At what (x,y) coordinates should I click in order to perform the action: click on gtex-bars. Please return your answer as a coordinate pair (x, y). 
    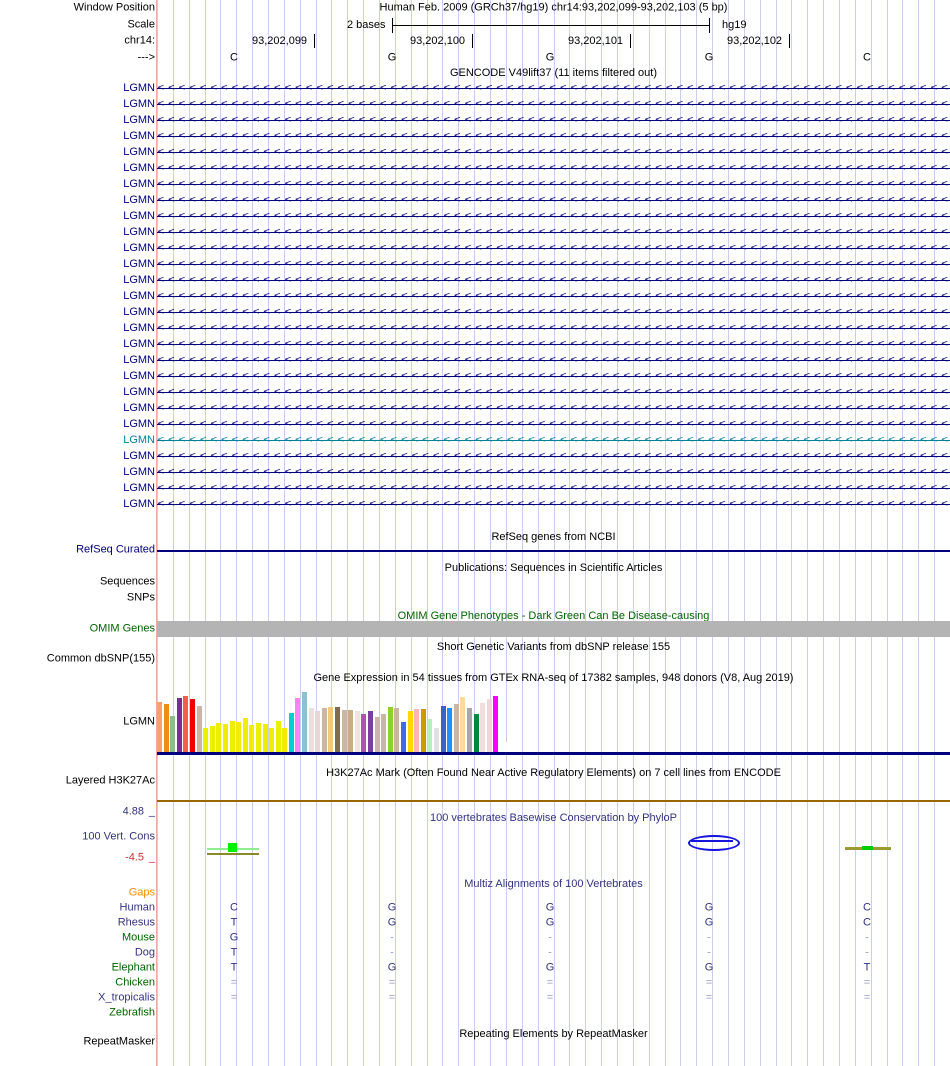
    Looking at the image, I should click on (335, 722).